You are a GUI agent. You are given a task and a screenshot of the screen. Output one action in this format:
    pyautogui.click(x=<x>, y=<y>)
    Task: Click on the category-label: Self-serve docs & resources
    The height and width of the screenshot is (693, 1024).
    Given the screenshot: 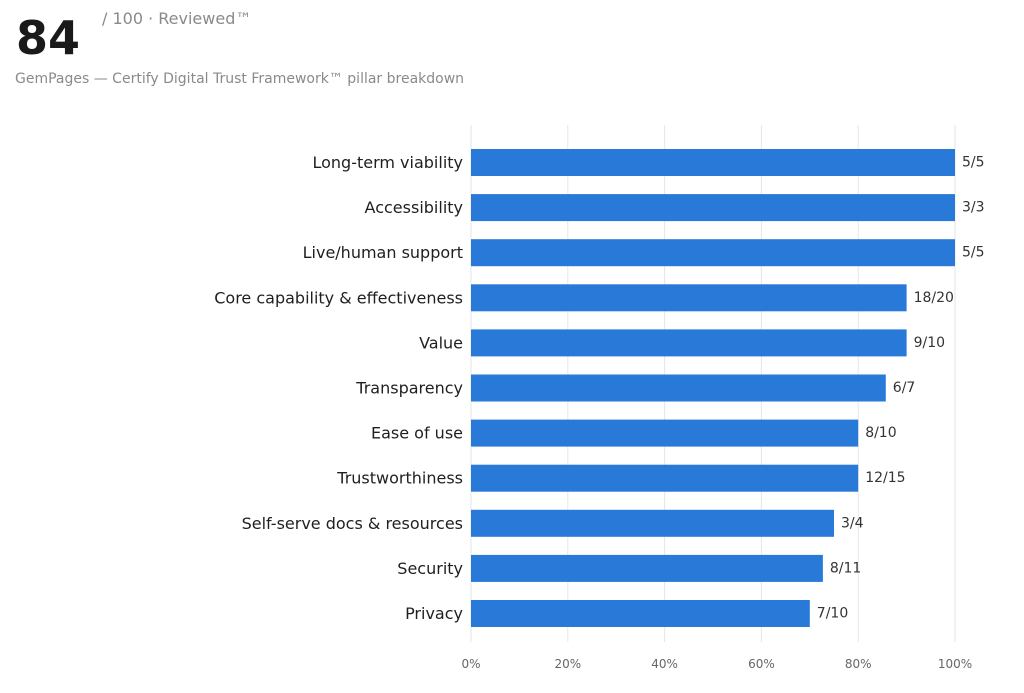 What is the action you would take?
    pyautogui.click(x=352, y=523)
    